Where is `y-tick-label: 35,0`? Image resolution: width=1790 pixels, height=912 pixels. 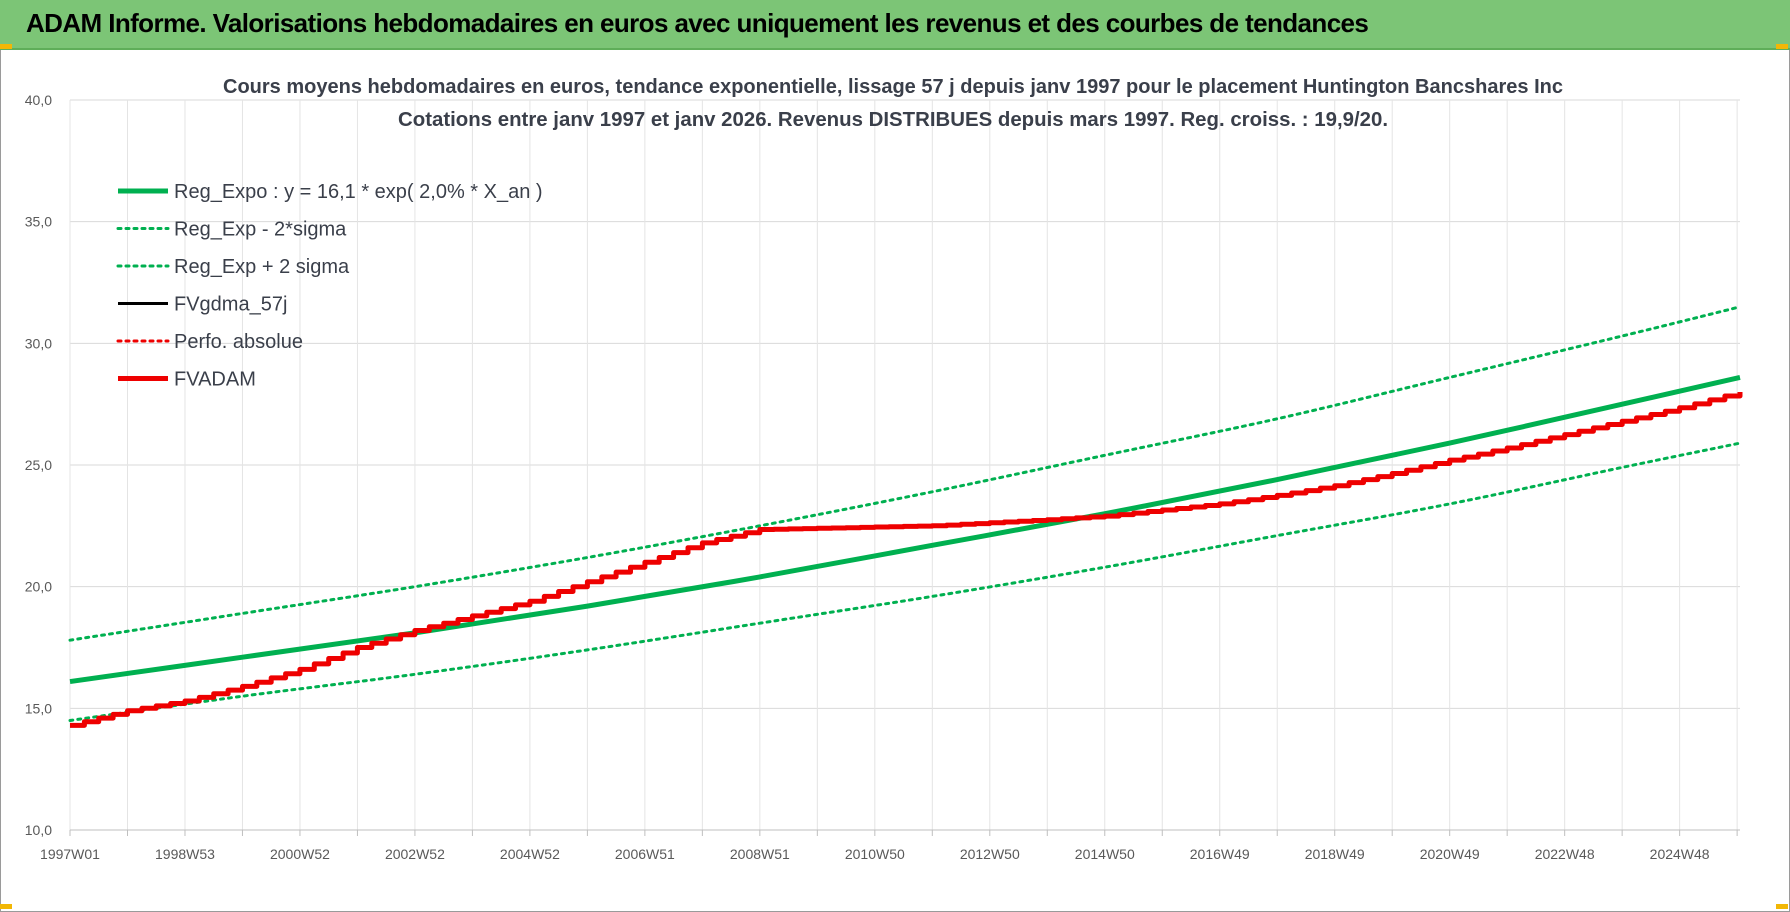
y-tick-label: 35,0 is located at coordinates (38, 222).